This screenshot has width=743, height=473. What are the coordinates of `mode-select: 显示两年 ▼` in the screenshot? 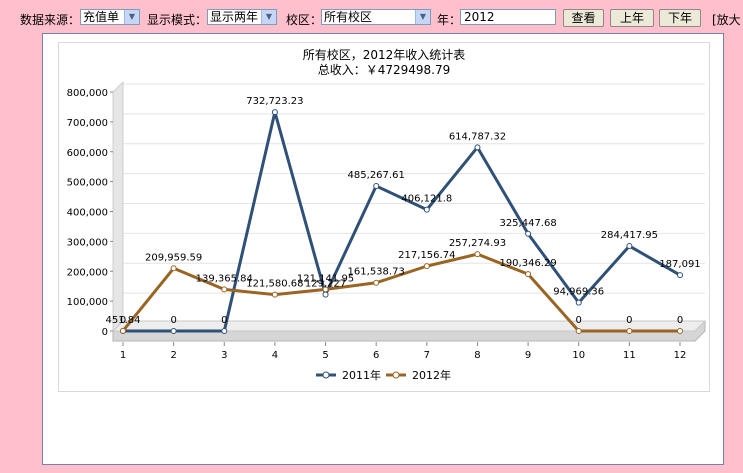 It's located at (242, 17).